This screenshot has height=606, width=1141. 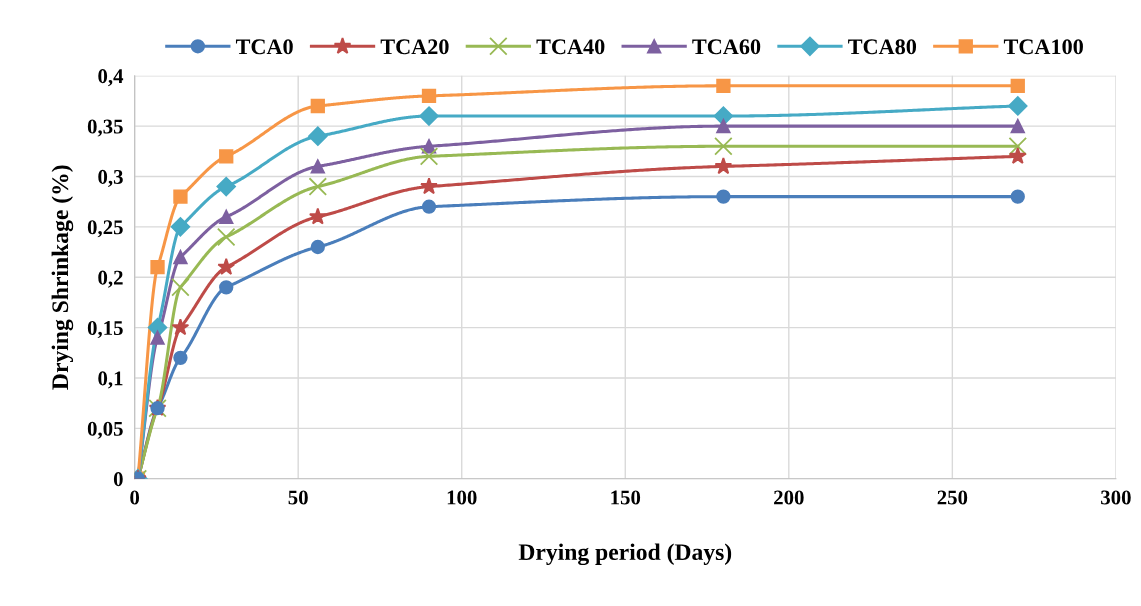 What do you see at coordinates (110, 380) in the screenshot?
I see `y-tick-label: 0,1` at bounding box center [110, 380].